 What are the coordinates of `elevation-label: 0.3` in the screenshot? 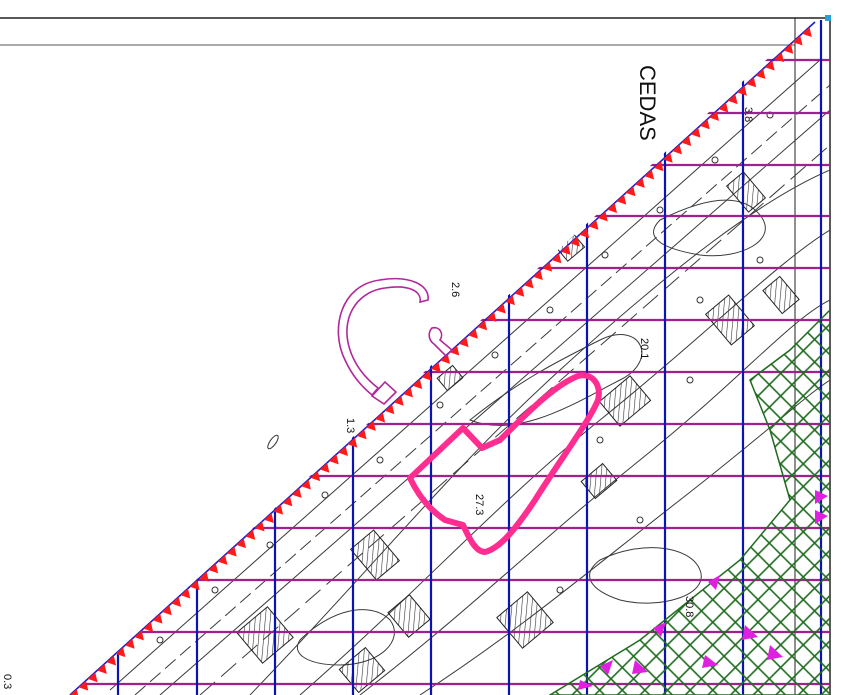 It's located at (7, 681).